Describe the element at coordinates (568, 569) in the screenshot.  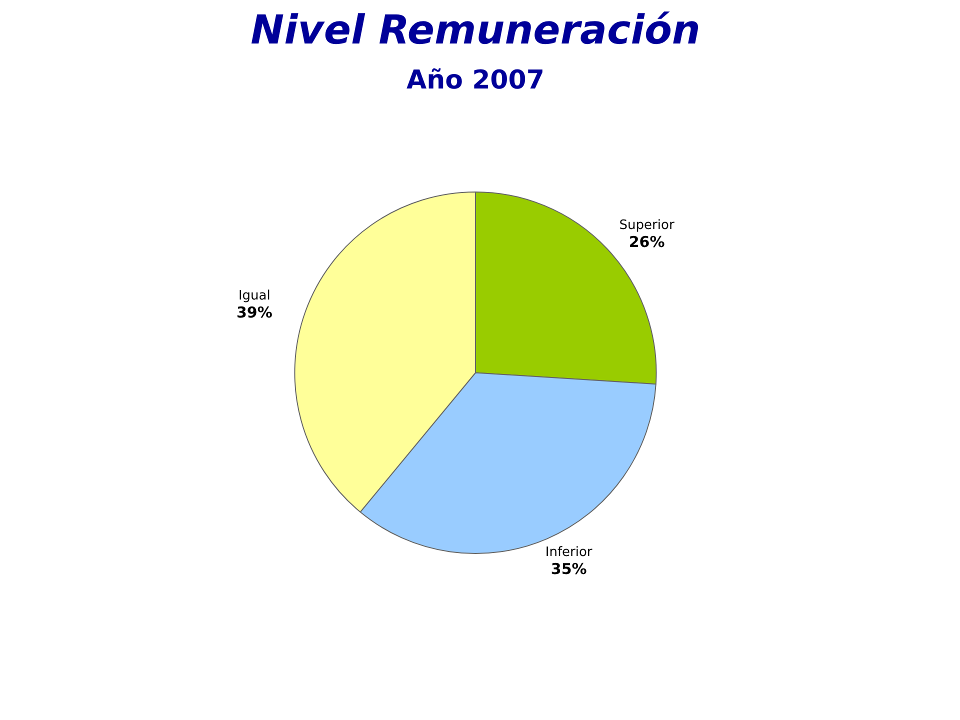
I see `data-label: 35%` at that location.